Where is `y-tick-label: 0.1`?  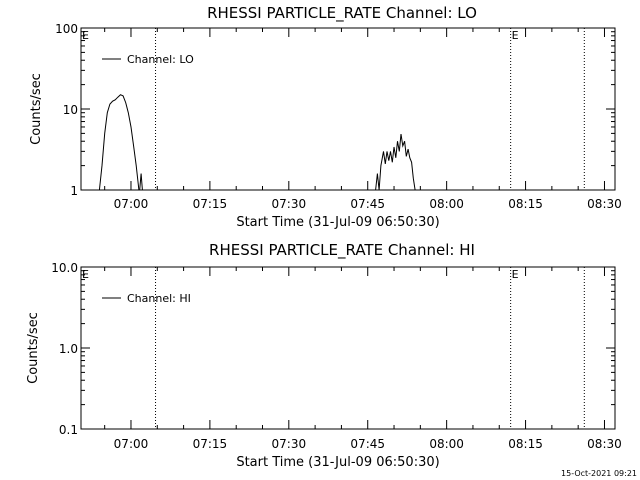 y-tick-label: 0.1 is located at coordinates (68, 430).